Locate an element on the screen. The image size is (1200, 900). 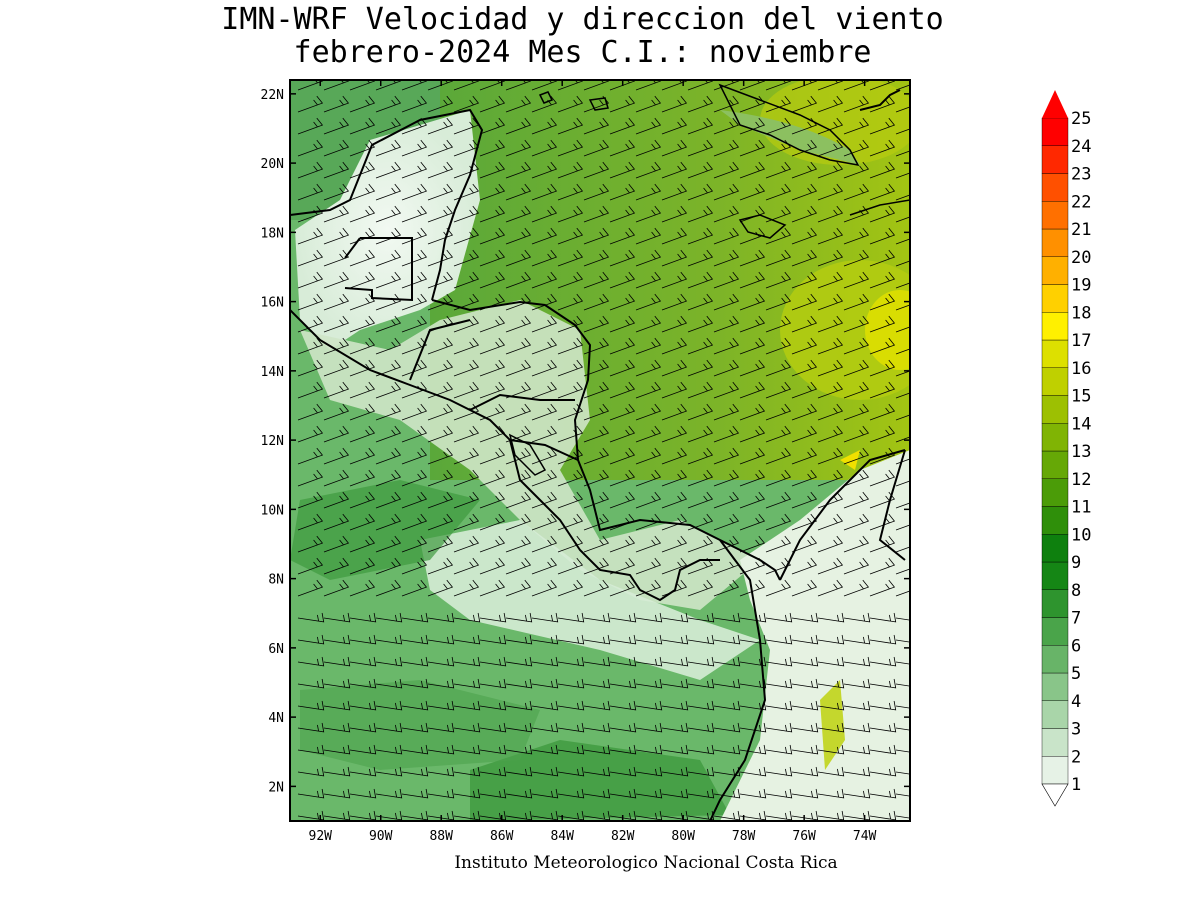
lat-tick-label: 20N is located at coordinates (272, 164).